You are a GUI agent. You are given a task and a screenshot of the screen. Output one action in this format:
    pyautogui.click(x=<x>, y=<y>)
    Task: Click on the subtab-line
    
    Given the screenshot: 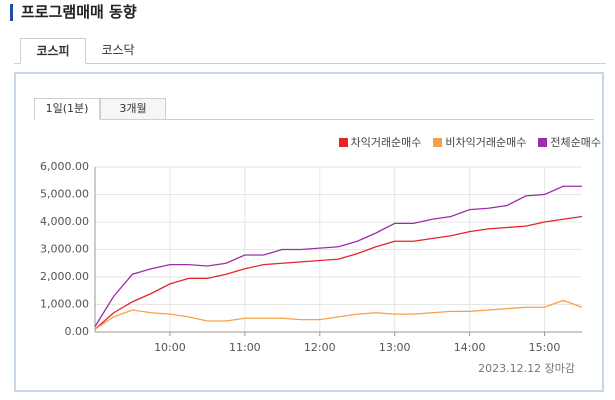 What is the action you would take?
    pyautogui.click(x=314, y=119)
    